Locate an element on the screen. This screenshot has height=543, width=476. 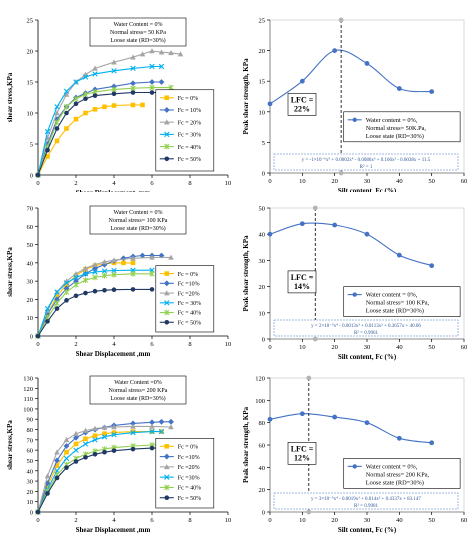
legend-label: Fc = 40% is located at coordinates (189, 148).